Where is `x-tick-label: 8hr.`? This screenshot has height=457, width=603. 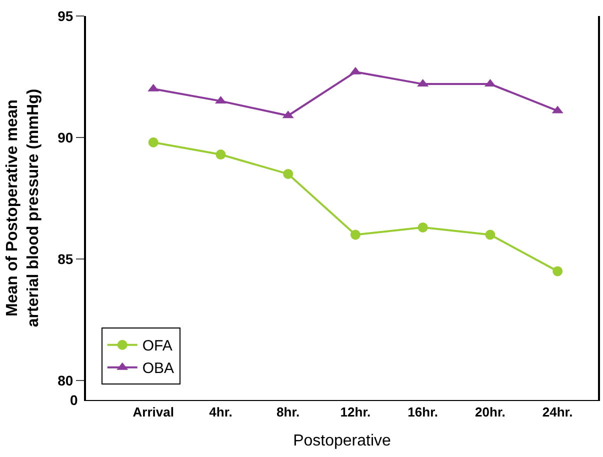
x-tick-label: 8hr. is located at coordinates (288, 412).